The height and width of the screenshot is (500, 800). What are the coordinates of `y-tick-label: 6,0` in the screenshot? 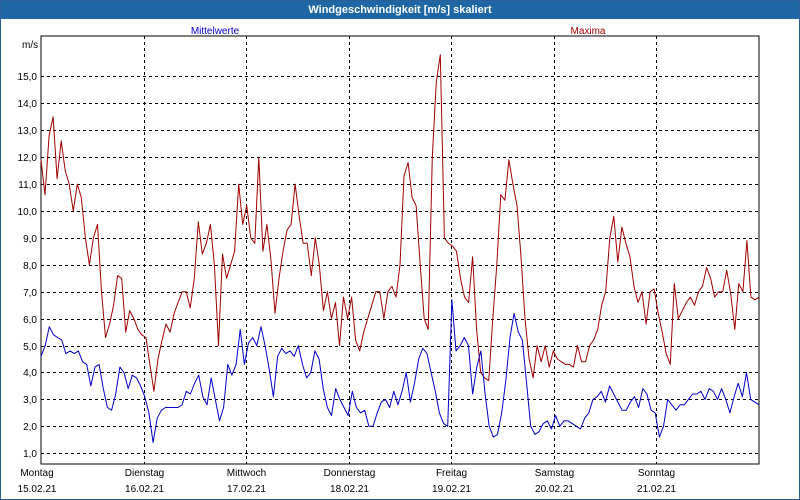 It's located at (30, 320).